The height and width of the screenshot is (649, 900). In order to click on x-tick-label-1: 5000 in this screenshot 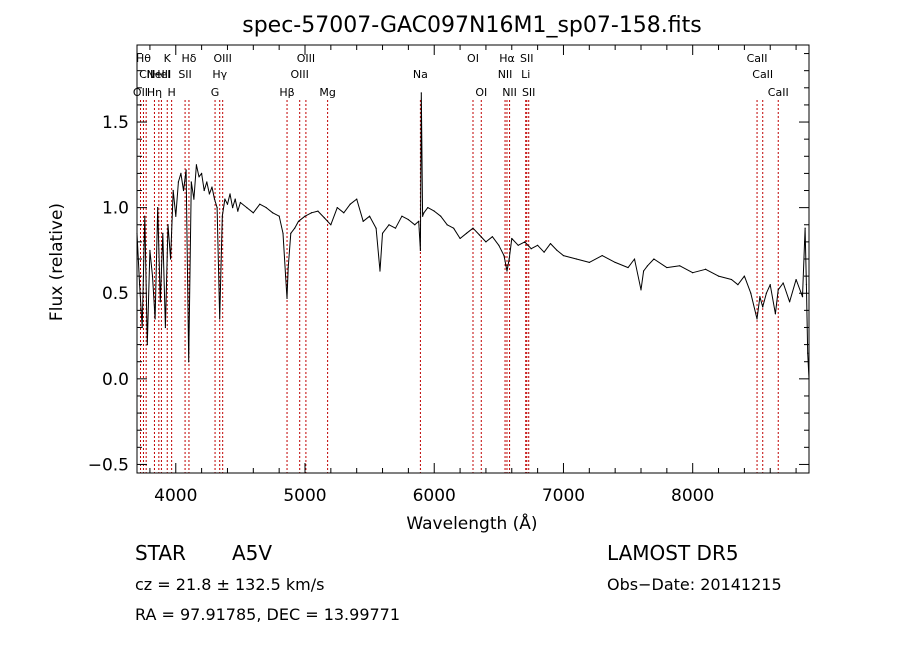, I will do `click(304, 496)`.